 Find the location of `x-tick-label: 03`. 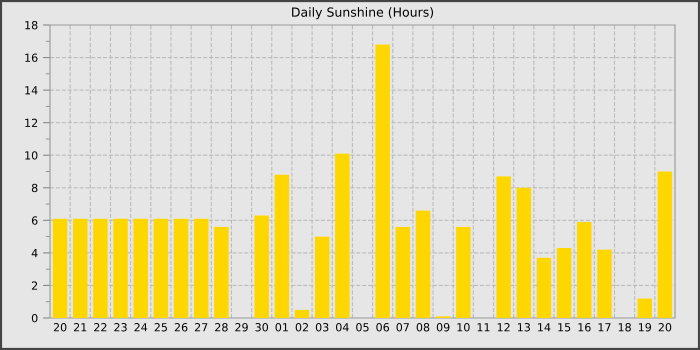

x-tick-label: 03 is located at coordinates (322, 327).